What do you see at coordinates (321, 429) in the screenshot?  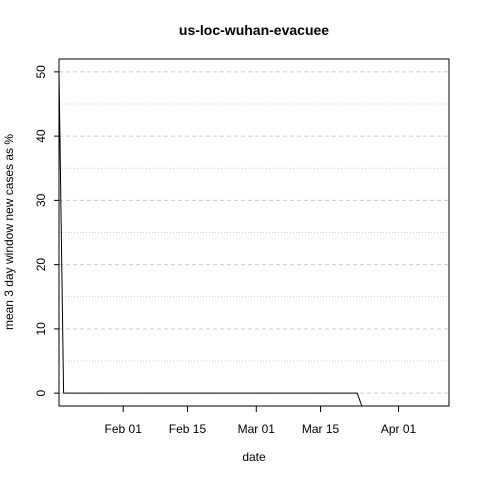 I see `x-tick-label: Mar 15` at bounding box center [321, 429].